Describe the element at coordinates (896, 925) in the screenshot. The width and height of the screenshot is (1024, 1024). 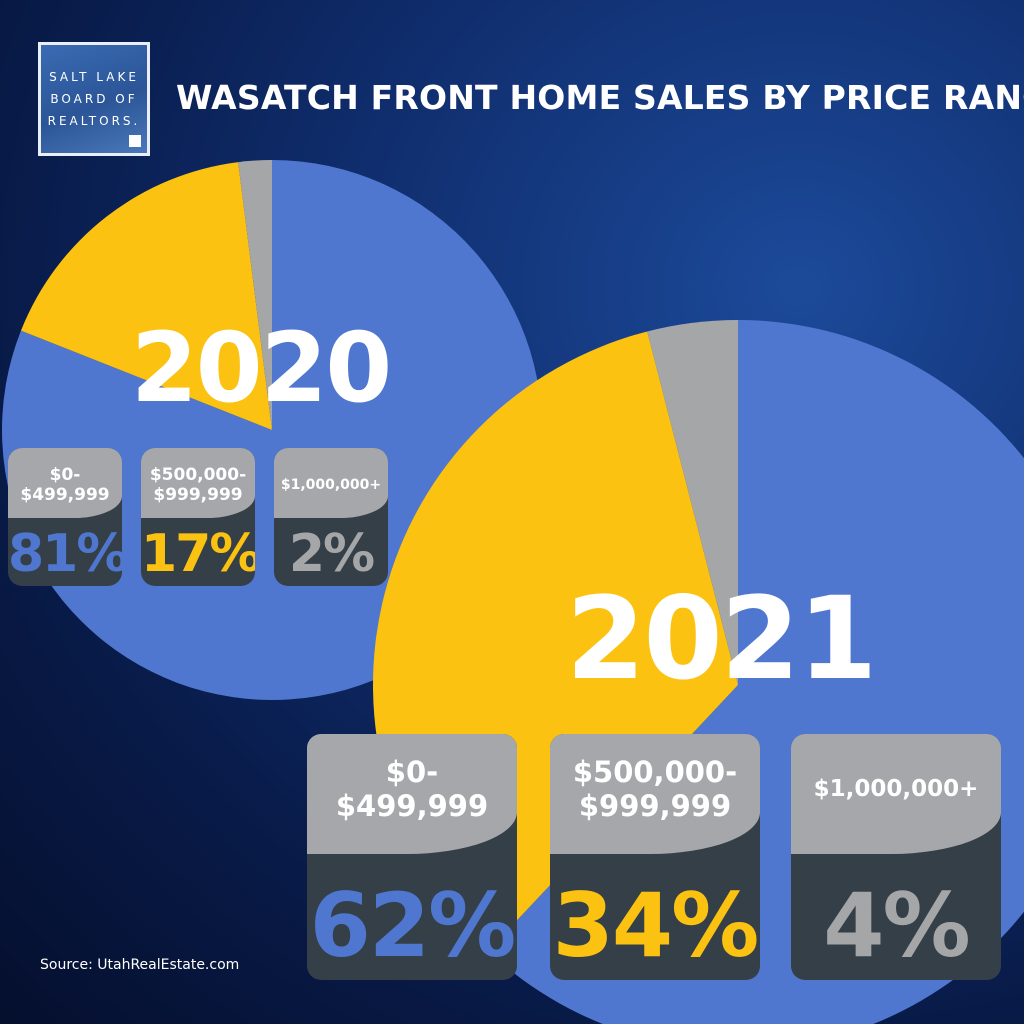
I see `card-percent: 4%` at that location.